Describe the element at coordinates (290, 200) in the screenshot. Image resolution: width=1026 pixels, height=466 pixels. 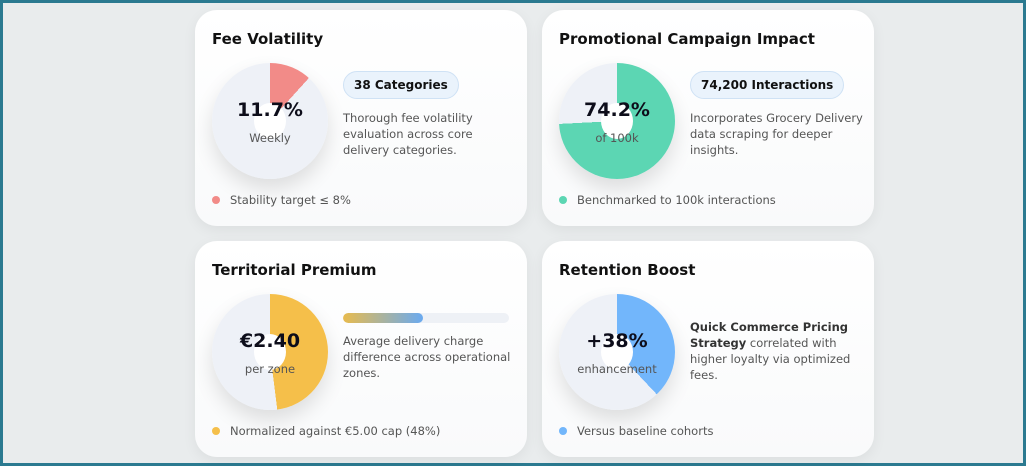
I see `footnote-text: Stability target ≤ 8%` at that location.